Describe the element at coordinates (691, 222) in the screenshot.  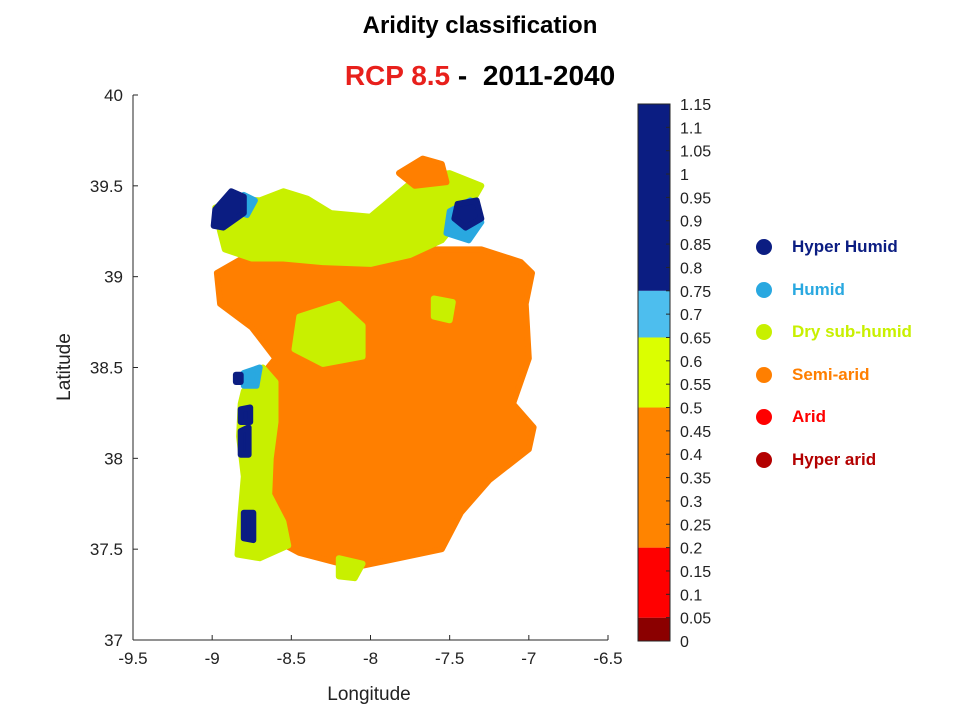
I see `colorbar-tick-label: 0.9` at that location.